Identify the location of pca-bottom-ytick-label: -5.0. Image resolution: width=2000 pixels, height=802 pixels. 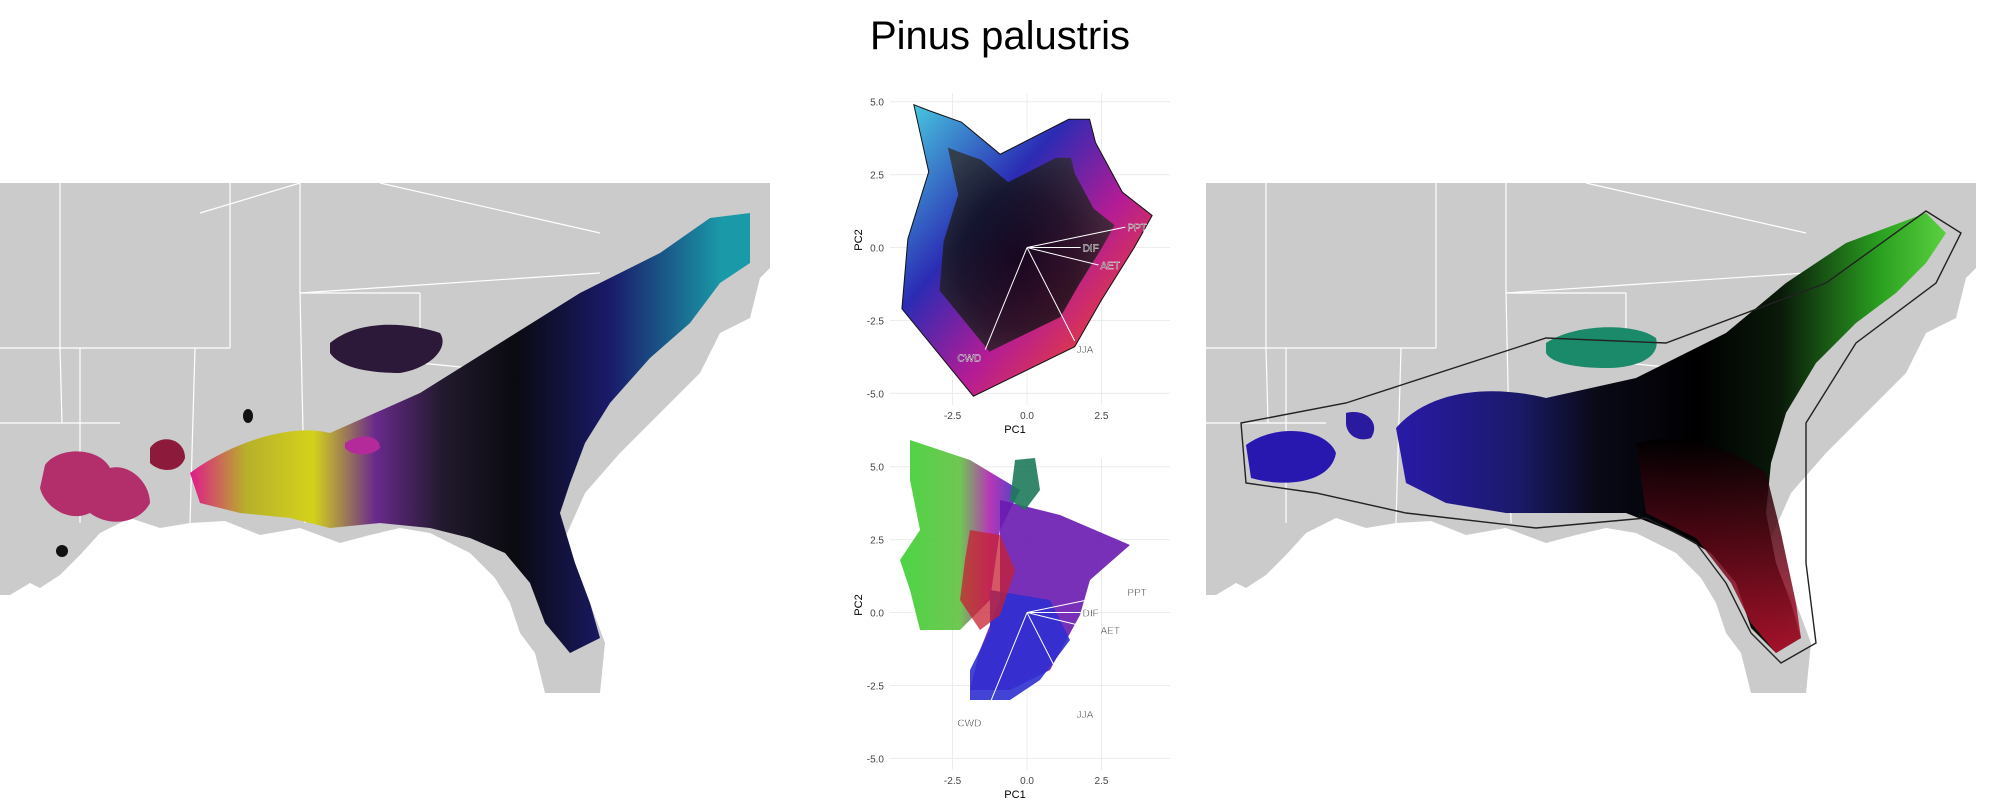
(876, 759).